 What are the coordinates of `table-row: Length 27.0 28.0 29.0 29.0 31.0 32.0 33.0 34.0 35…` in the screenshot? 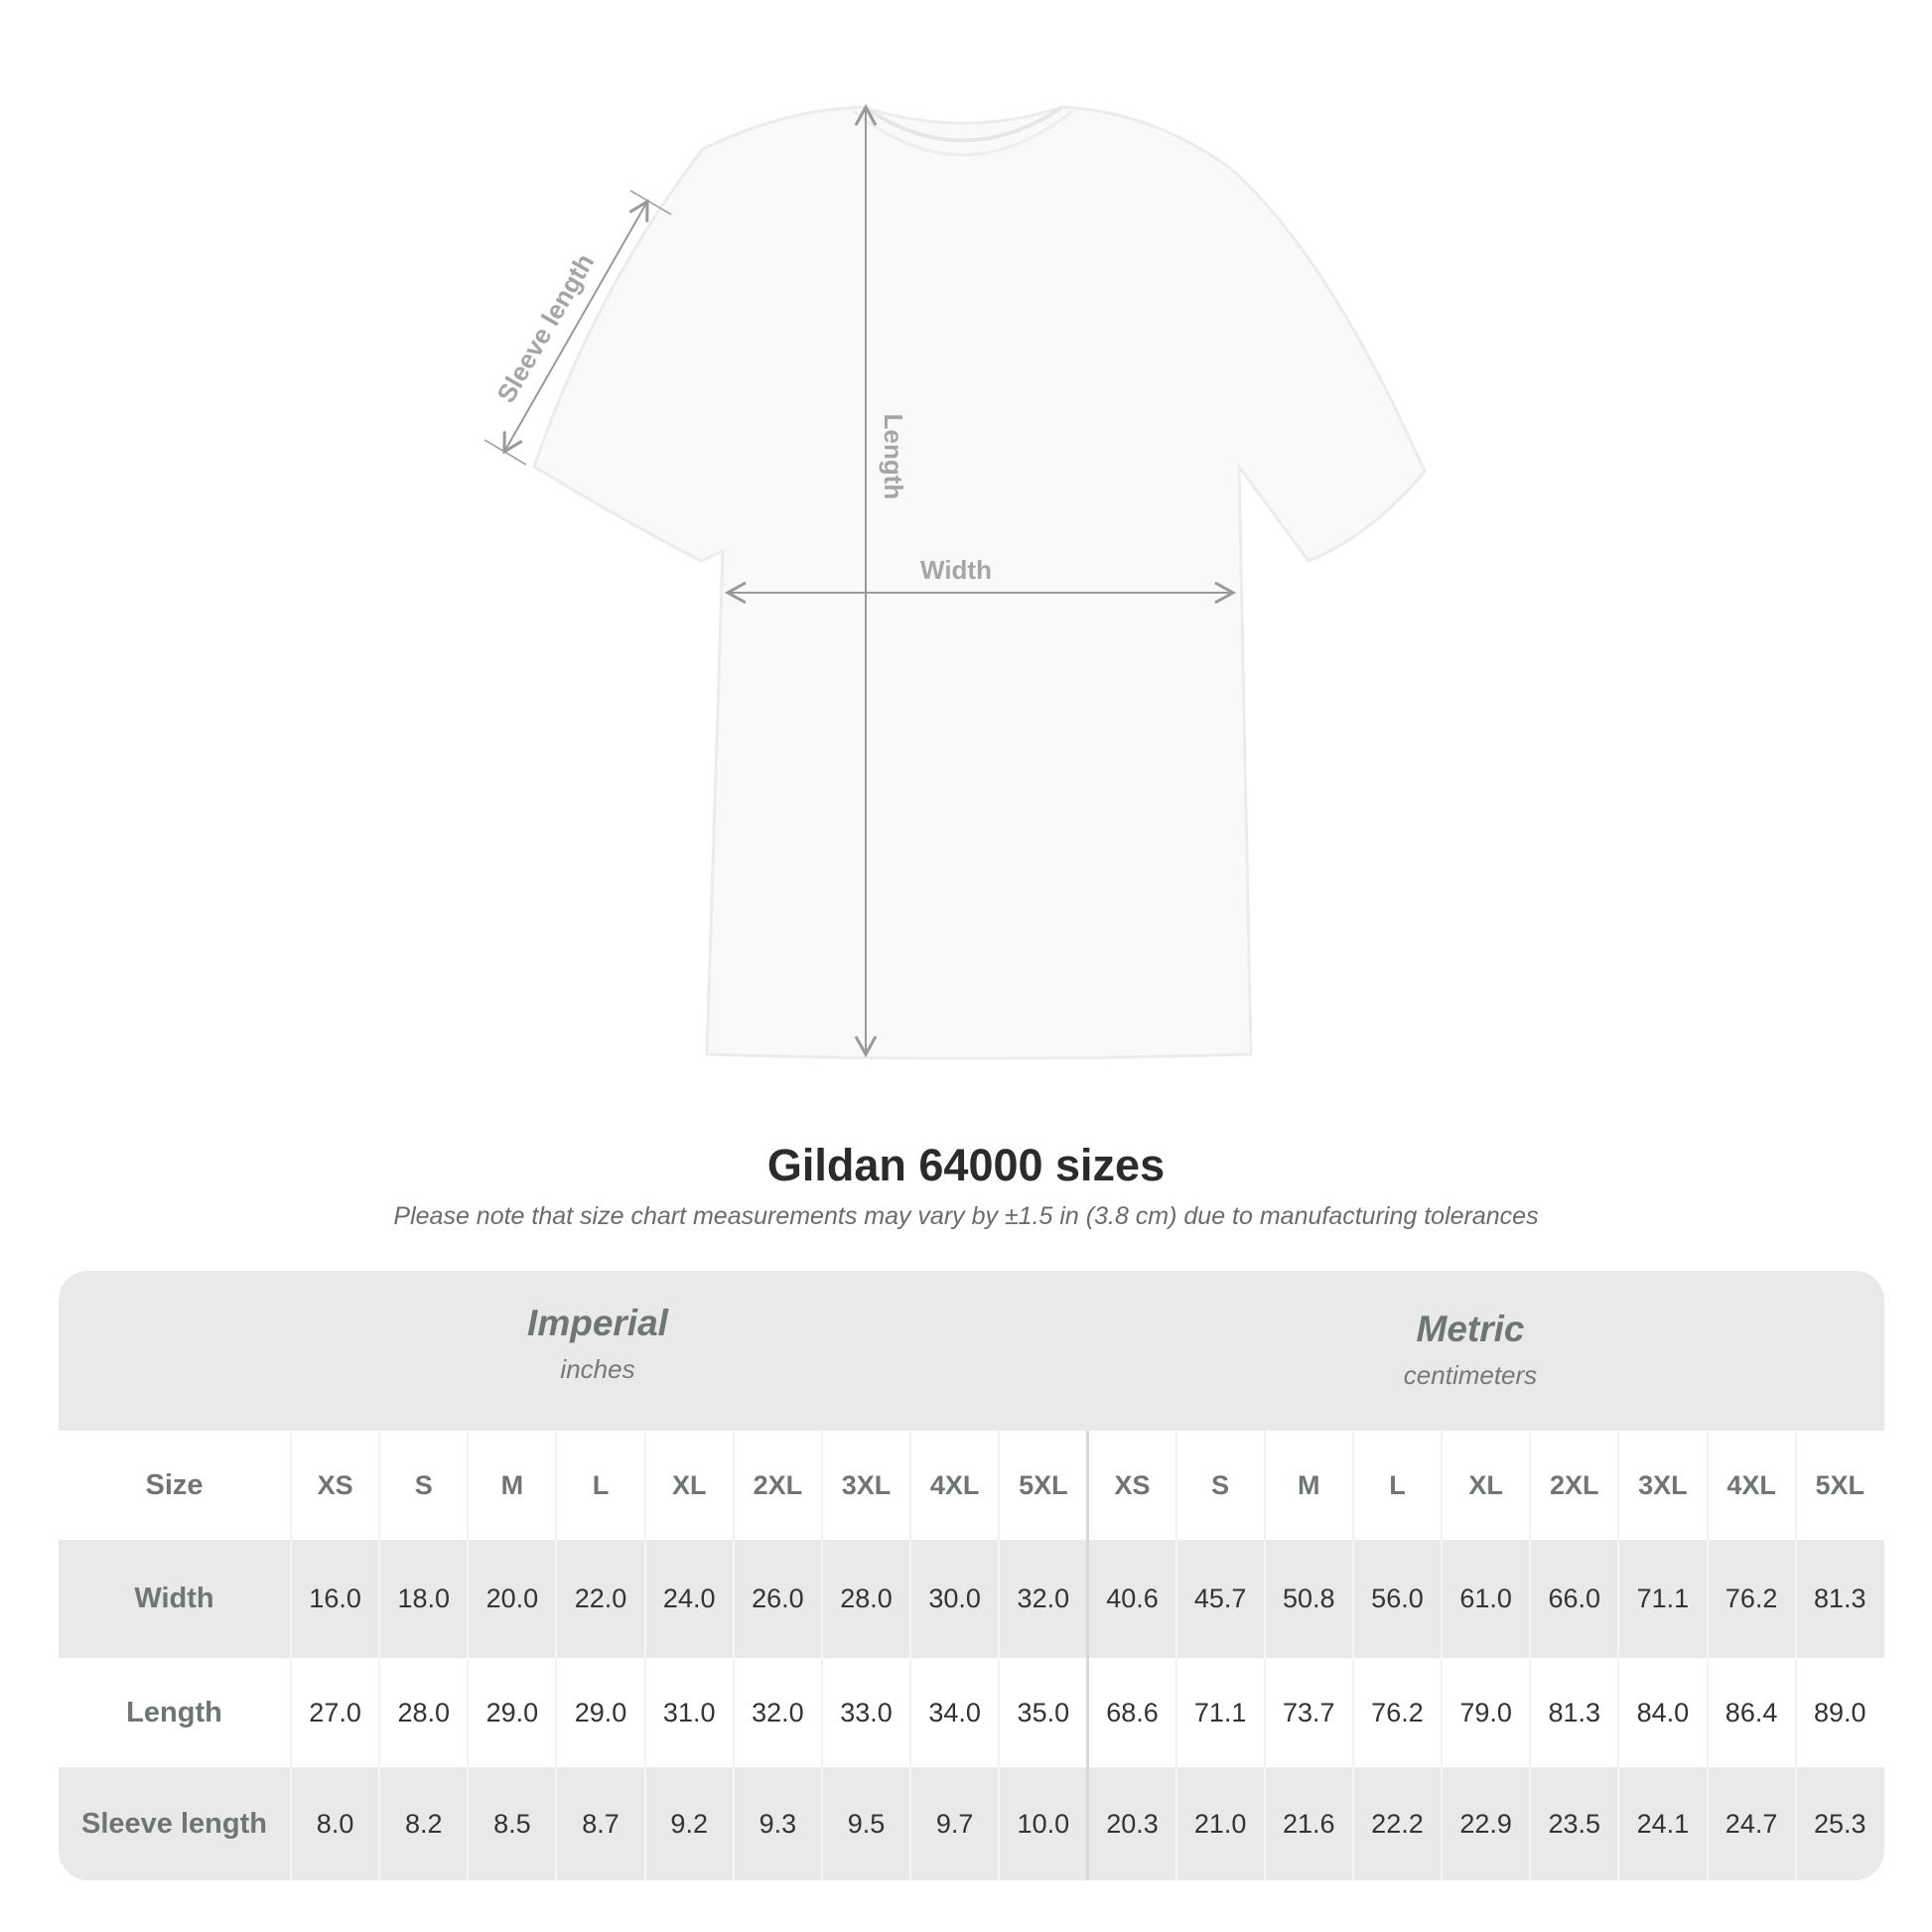 It's located at (971, 1713).